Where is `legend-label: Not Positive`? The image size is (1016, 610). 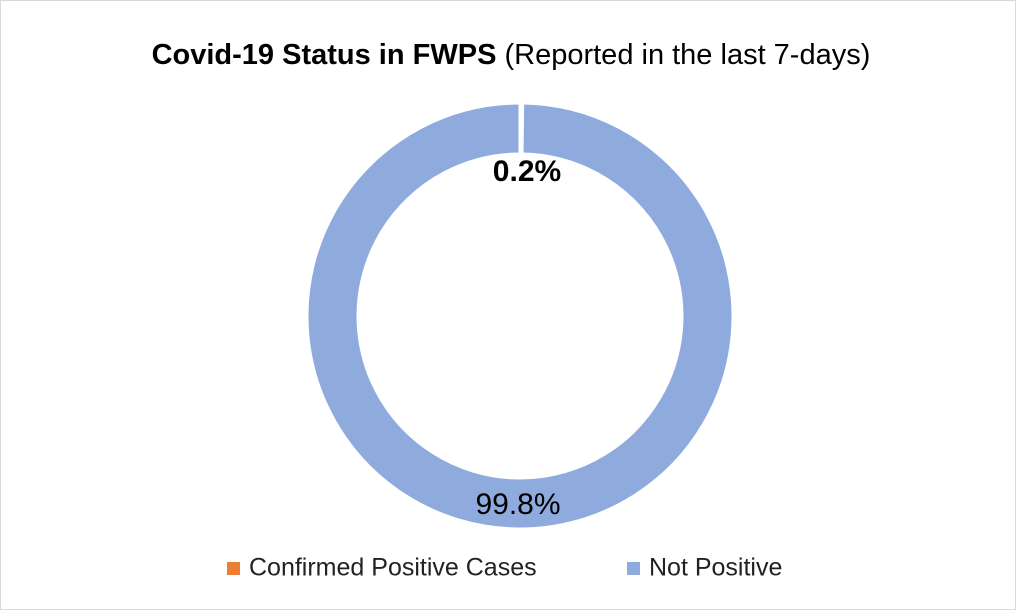 legend-label: Not Positive is located at coordinates (715, 568).